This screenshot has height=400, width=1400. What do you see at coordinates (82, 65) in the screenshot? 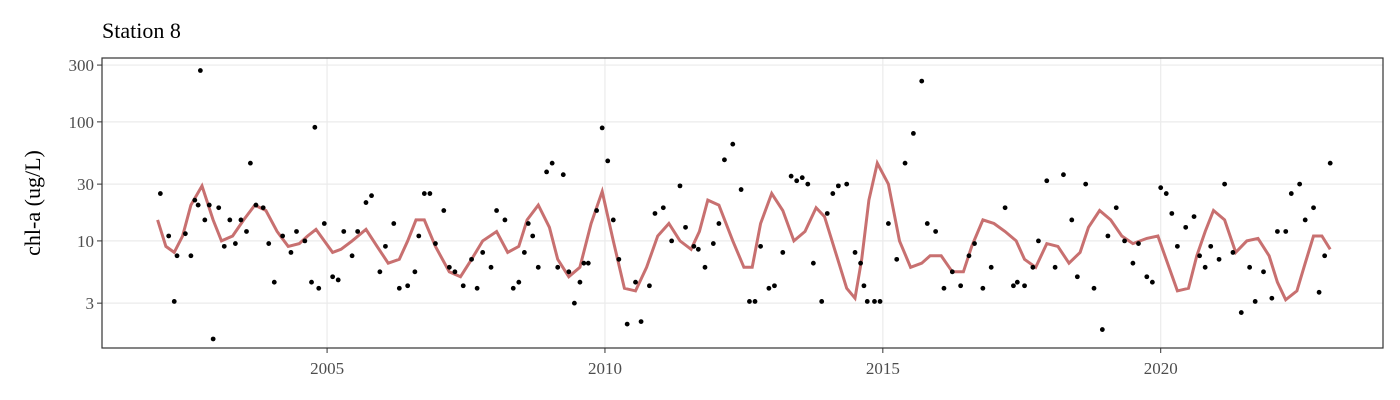
I see `y-tick-label: 300` at bounding box center [82, 65].